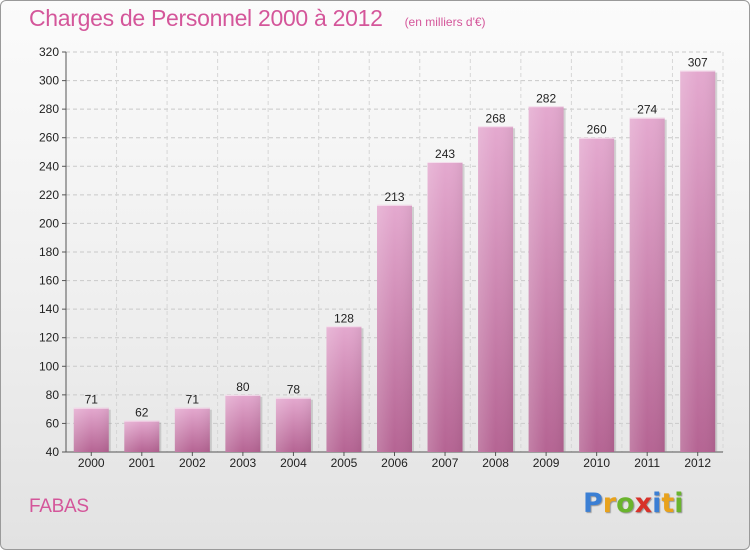 This screenshot has height=550, width=750. Describe the element at coordinates (49, 195) in the screenshot. I see `y-tick-label: 220` at that location.